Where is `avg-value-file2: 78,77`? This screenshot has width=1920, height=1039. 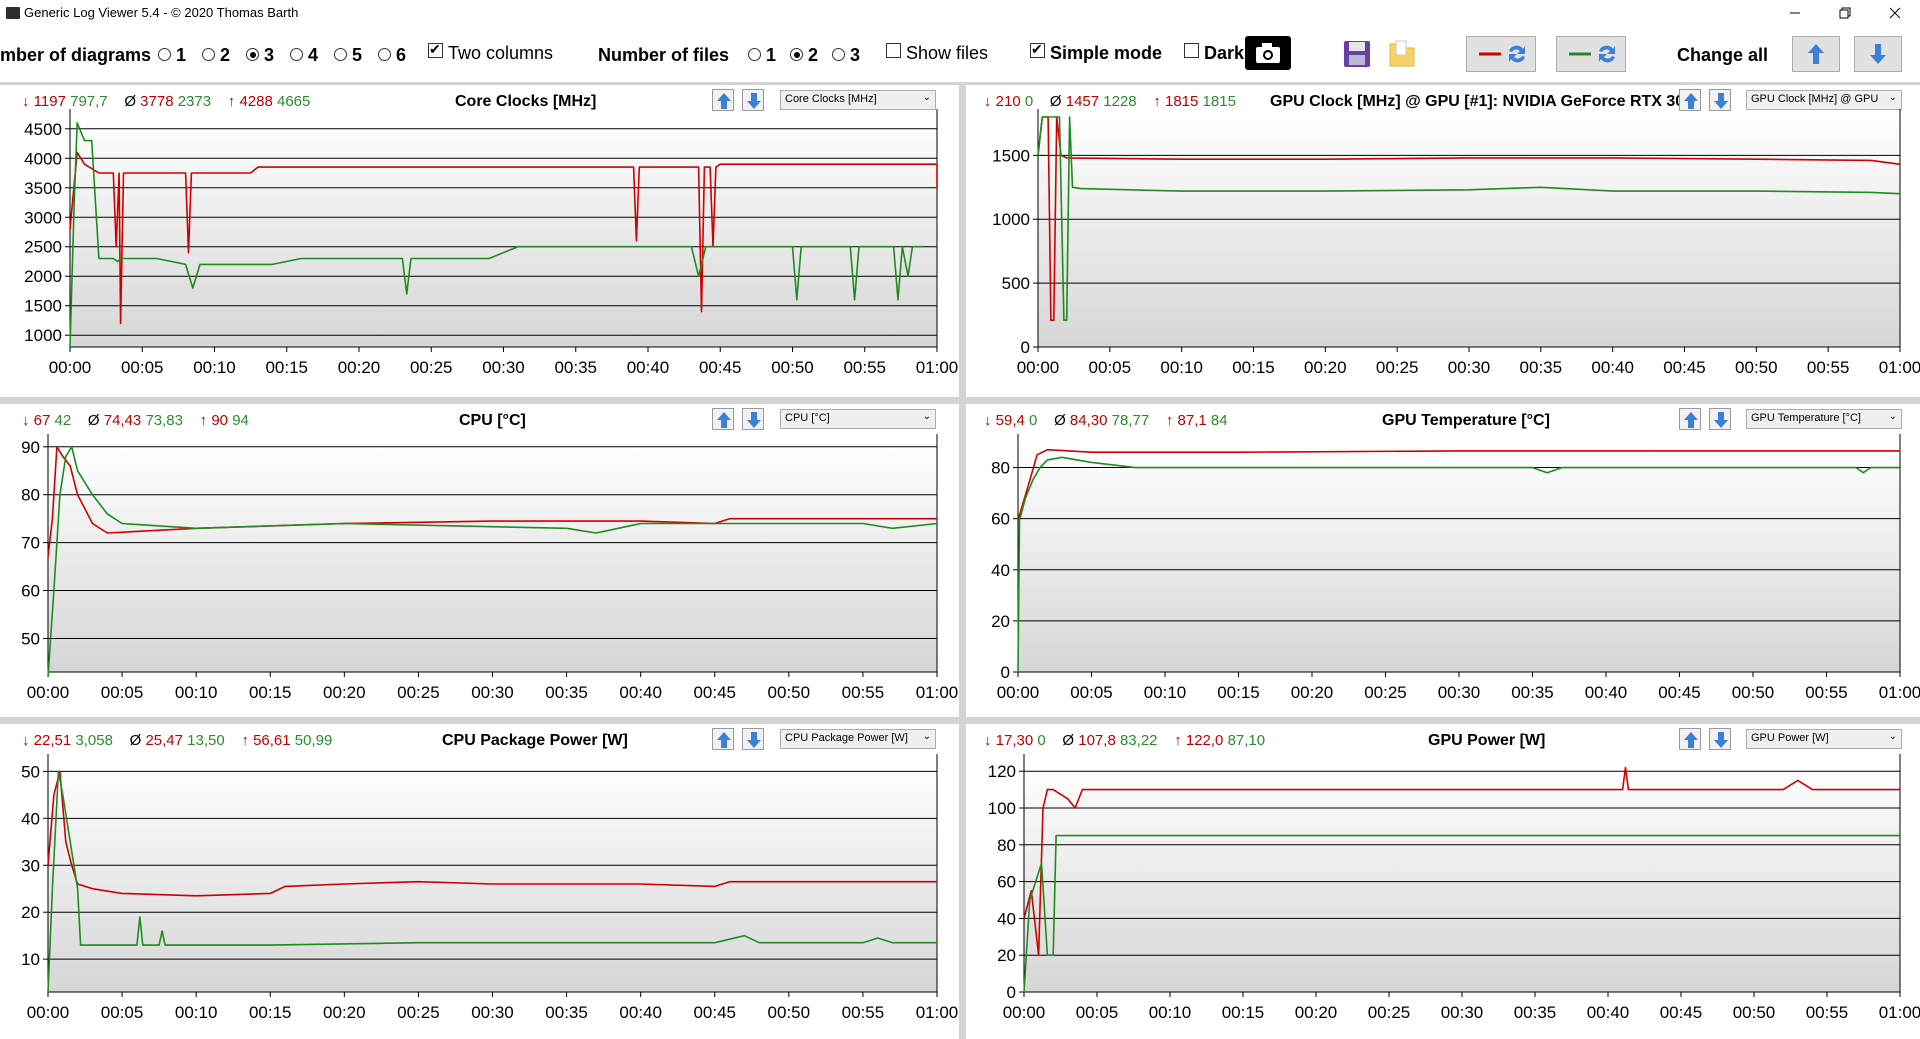
avg-value-file2: 78,77 is located at coordinates (1130, 420).